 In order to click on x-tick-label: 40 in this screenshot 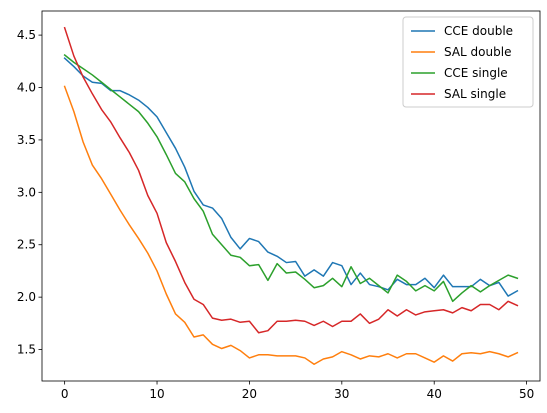, I will do `click(434, 394)`.